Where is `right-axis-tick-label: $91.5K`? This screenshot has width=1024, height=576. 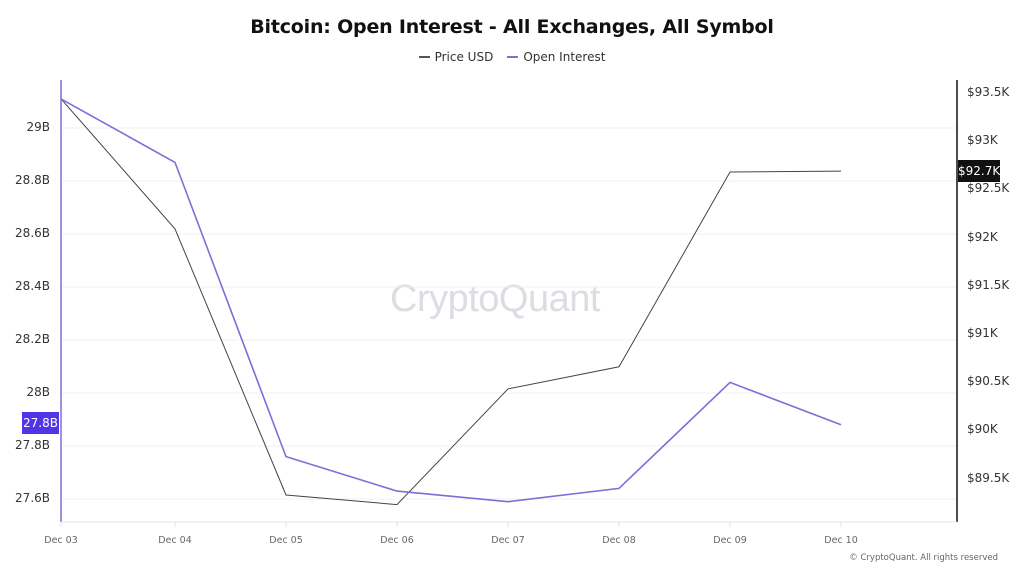
right-axis-tick-label: $91.5K is located at coordinates (988, 284).